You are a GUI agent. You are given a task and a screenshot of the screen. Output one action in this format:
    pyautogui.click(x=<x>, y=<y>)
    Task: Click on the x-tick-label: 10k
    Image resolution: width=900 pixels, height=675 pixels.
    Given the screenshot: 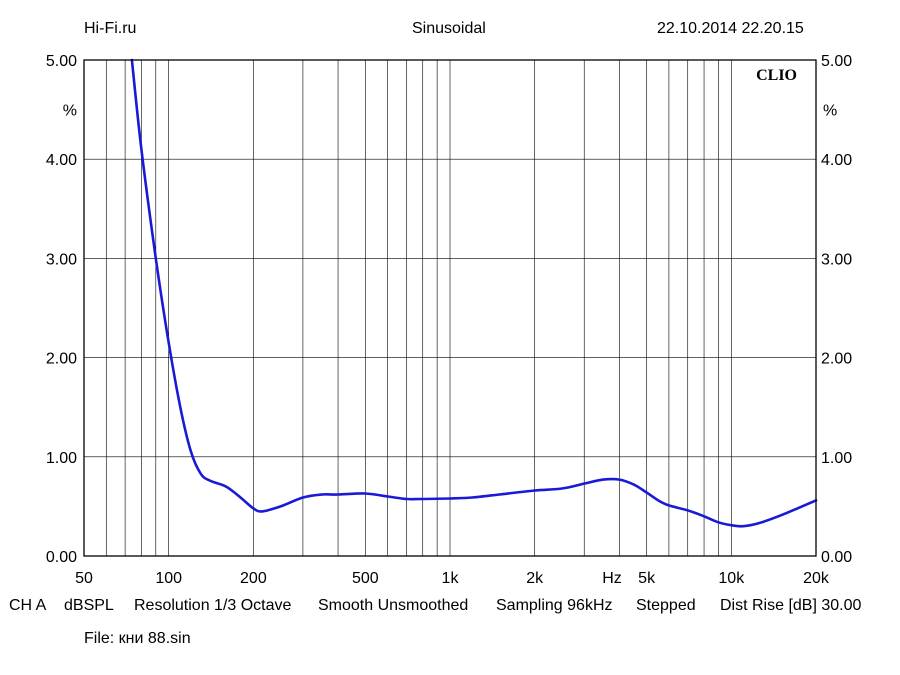 What is the action you would take?
    pyautogui.click(x=731, y=578)
    